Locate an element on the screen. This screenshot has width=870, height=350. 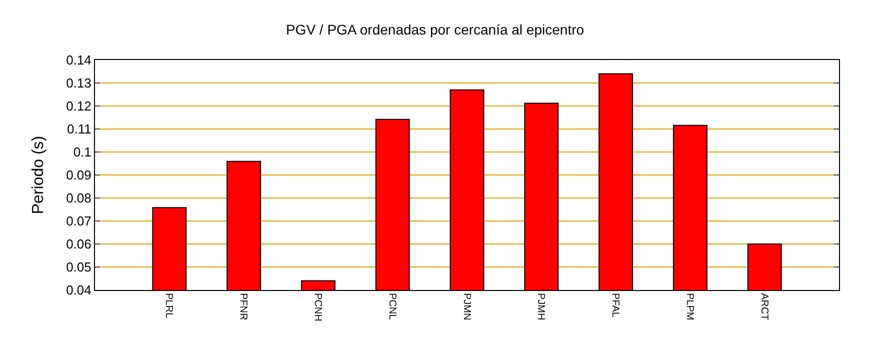
x-tick-label: PCNL is located at coordinates (392, 306).